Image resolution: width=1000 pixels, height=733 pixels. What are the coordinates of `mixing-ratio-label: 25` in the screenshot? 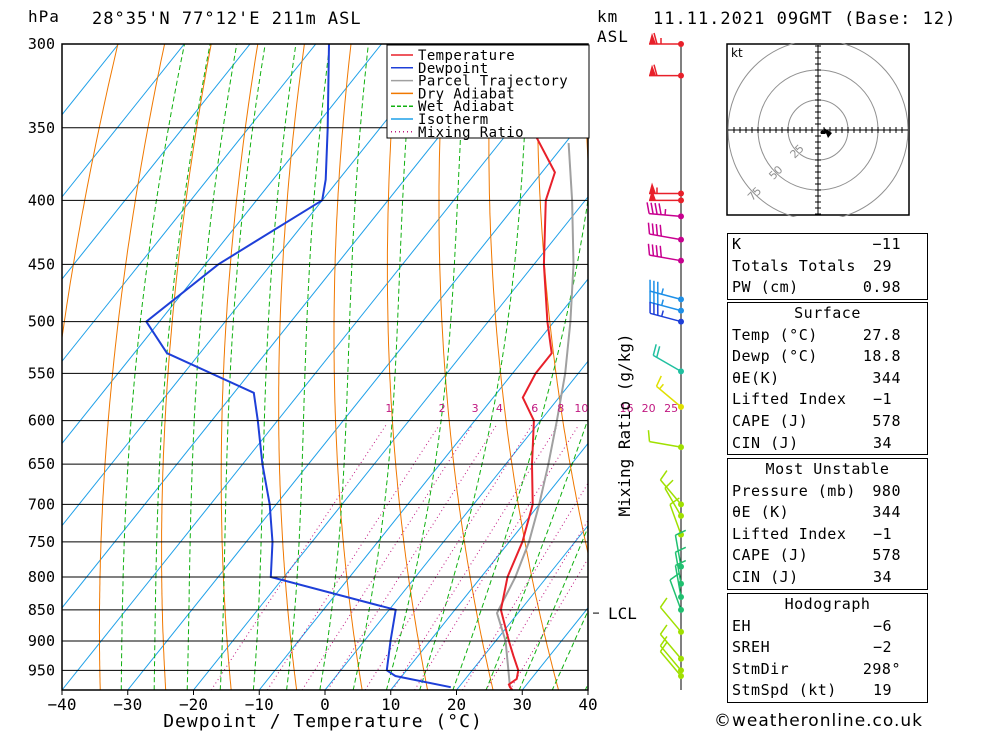 It's located at (671, 408).